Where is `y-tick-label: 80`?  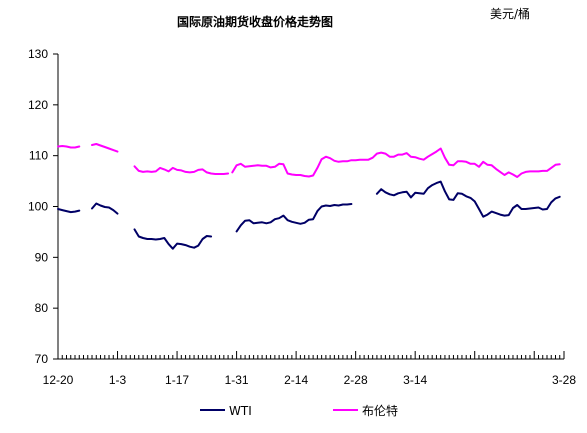 y-tick-label: 80 is located at coordinates (42, 308).